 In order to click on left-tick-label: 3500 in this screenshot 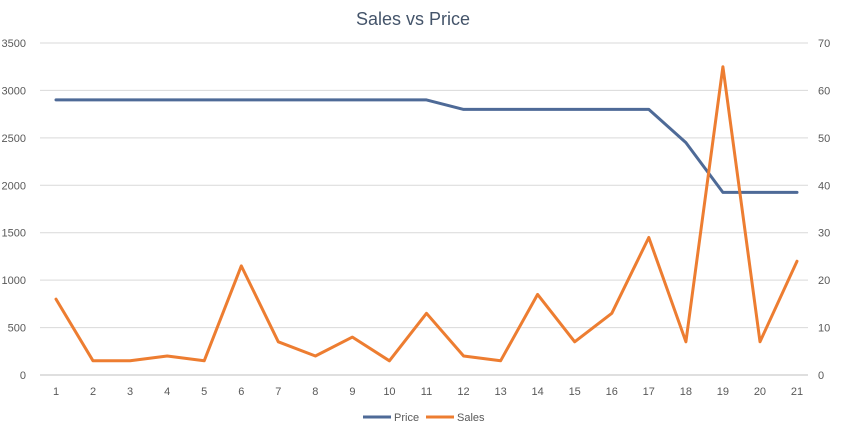, I will do `click(14, 44)`.